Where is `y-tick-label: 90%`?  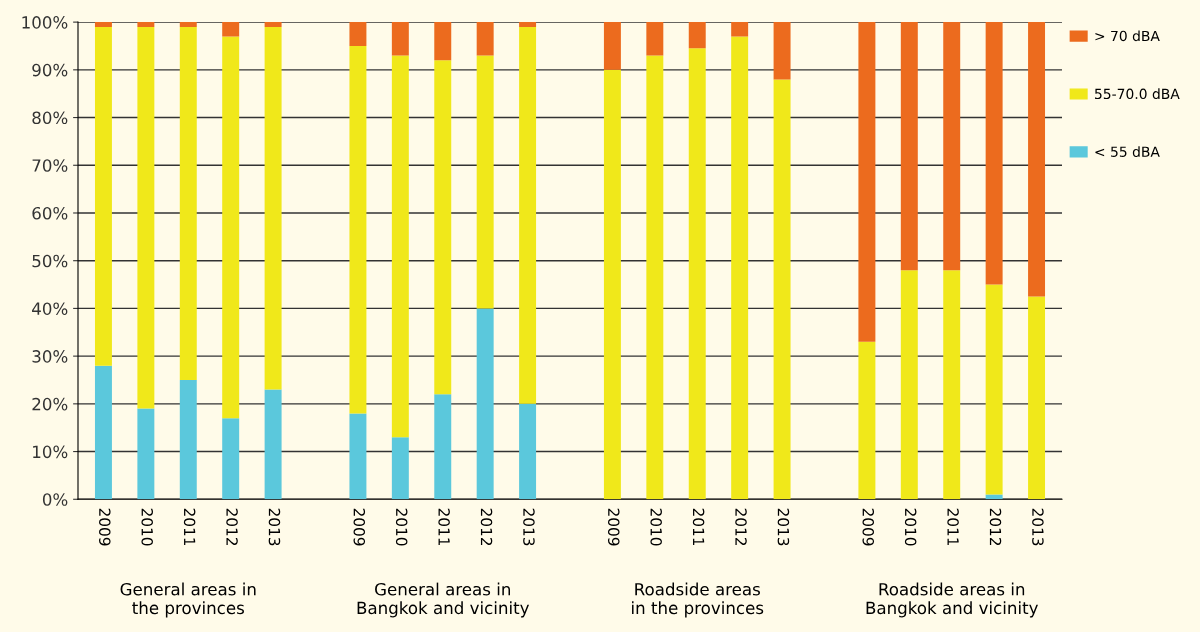
y-tick-label: 90% is located at coordinates (50, 70).